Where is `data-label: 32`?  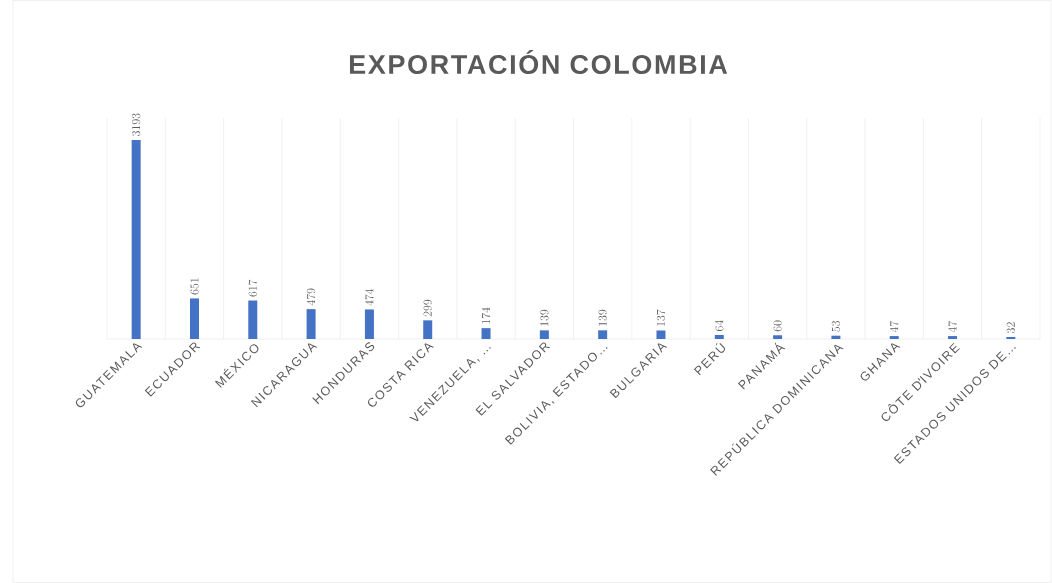
data-label: 32 is located at coordinates (1010, 327).